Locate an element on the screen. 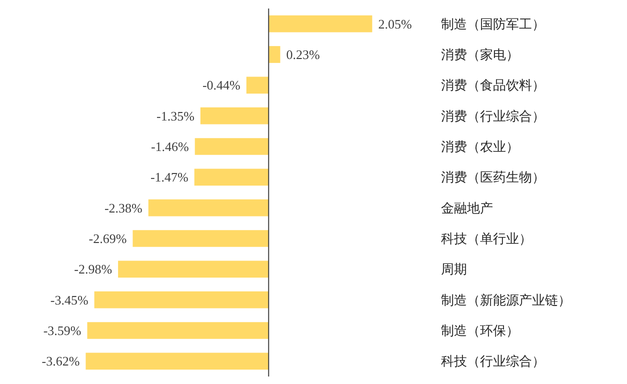 The height and width of the screenshot is (384, 627). data-label: -2.69% is located at coordinates (107, 238).